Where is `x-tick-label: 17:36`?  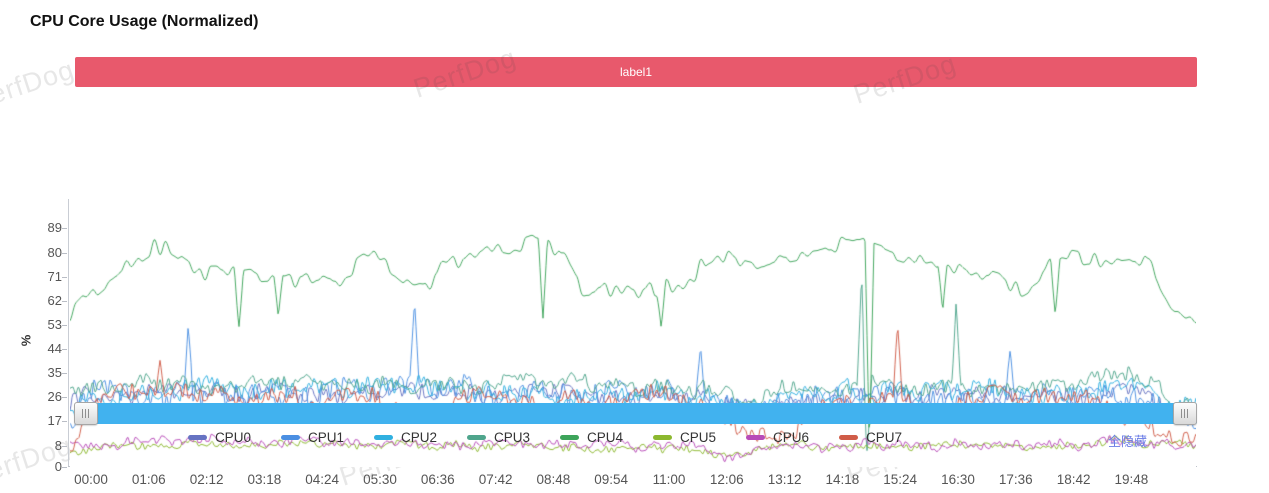 x-tick-label: 17:36 is located at coordinates (1015, 479).